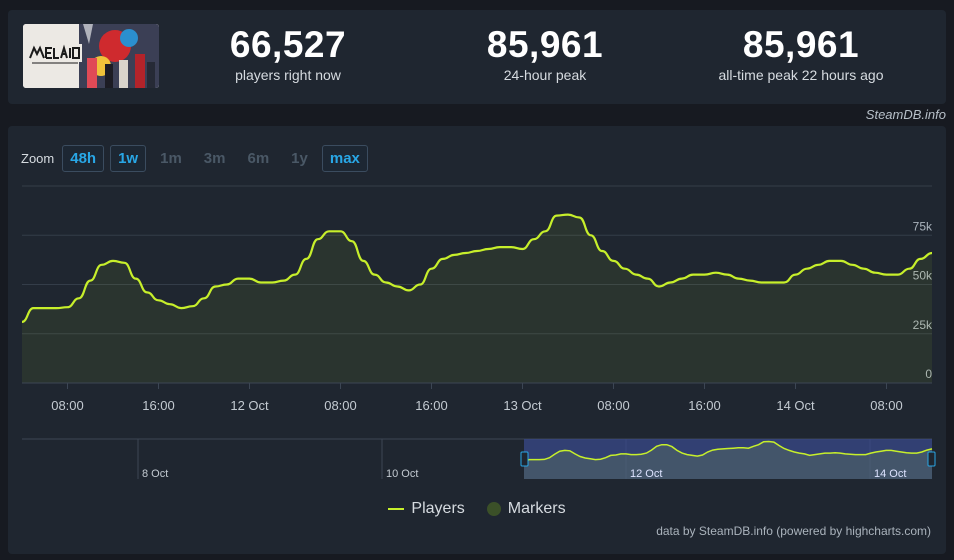  What do you see at coordinates (493, 509) in the screenshot?
I see `markers-legend-swatch` at bounding box center [493, 509].